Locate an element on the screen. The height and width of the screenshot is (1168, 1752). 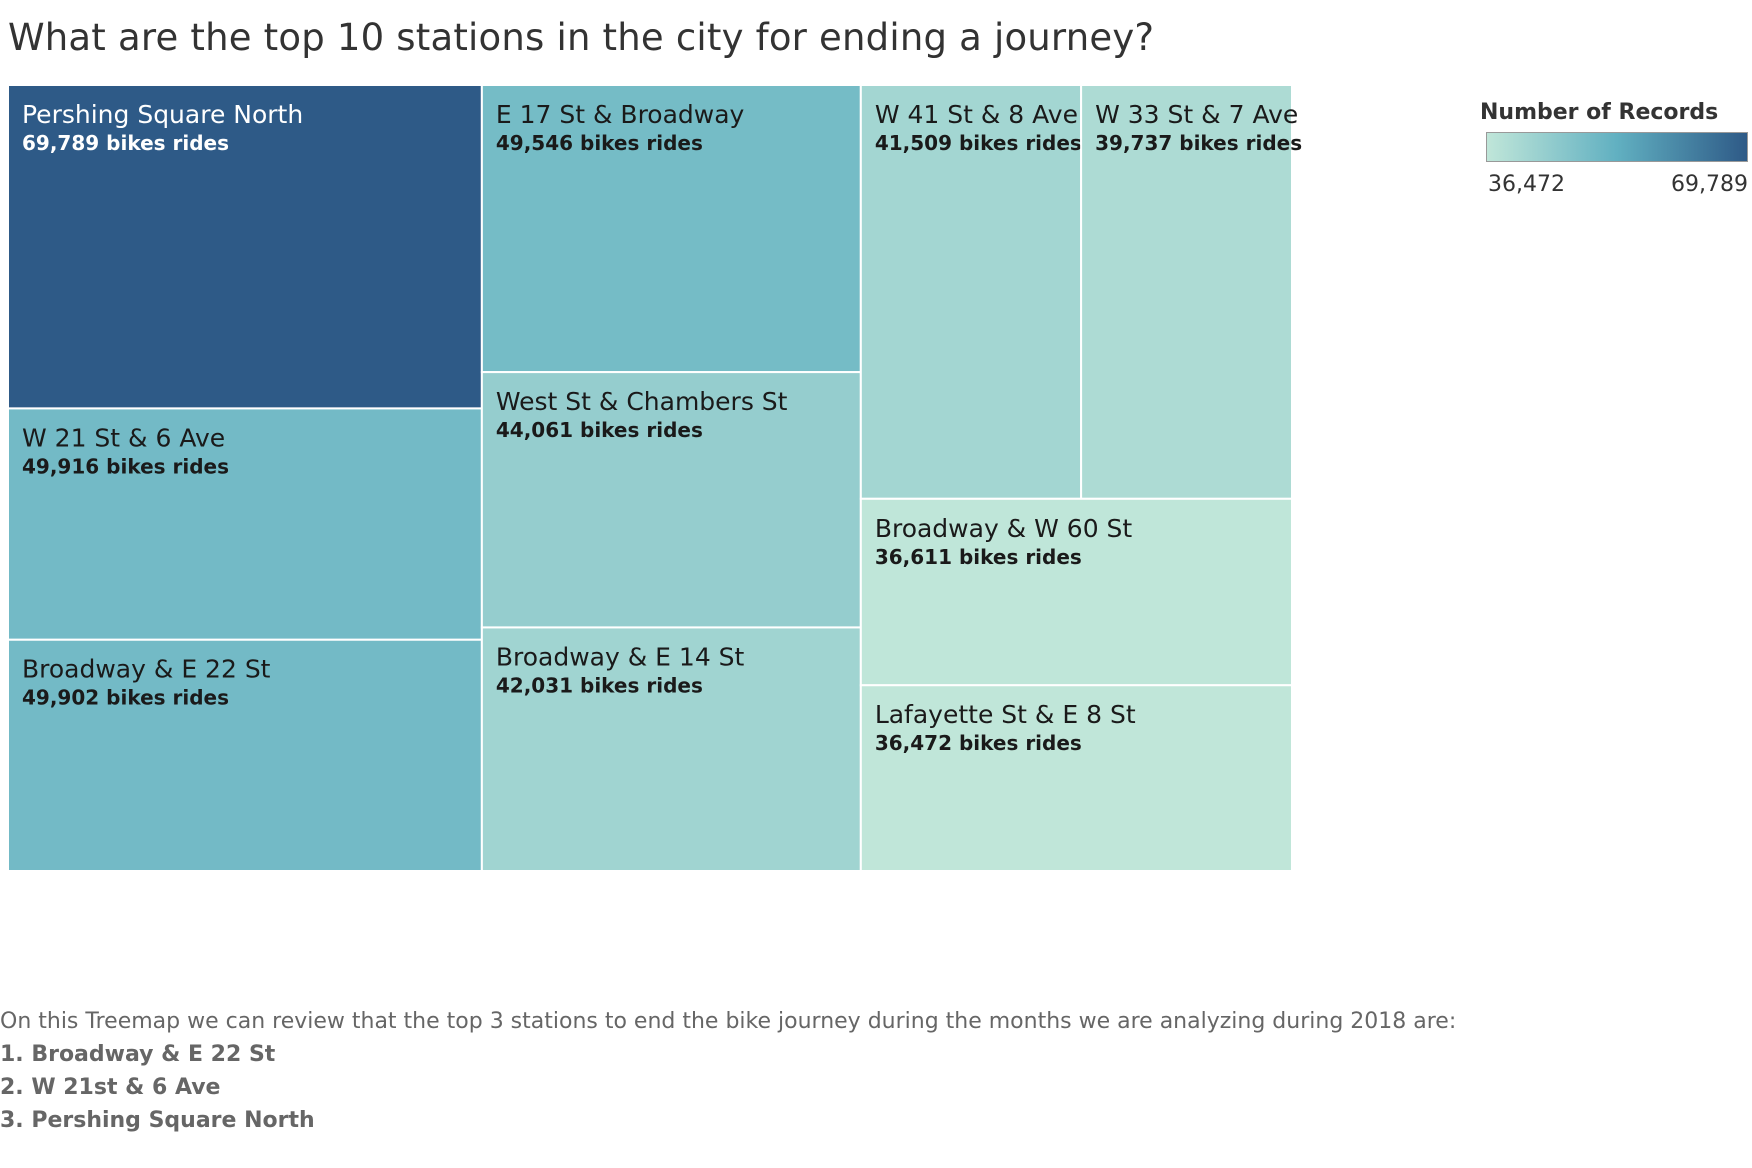
tile-value-label: 49,546 bikes rides is located at coordinates (599, 143).